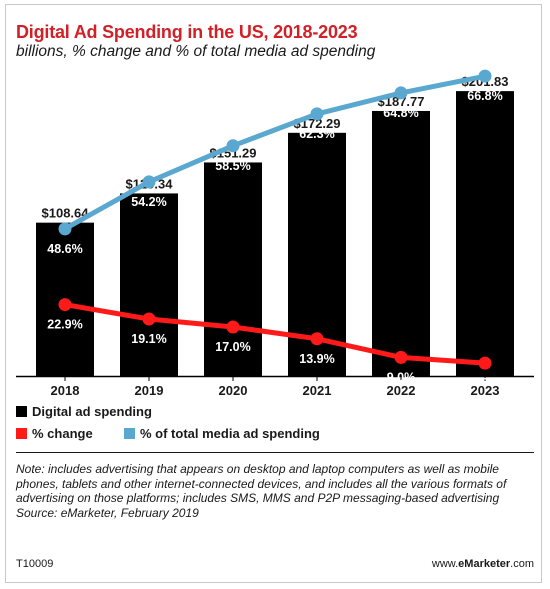 Image resolution: width=550 pixels, height=589 pixels. What do you see at coordinates (64, 325) in the screenshot?
I see `label-pct-change-2018: 22.9%` at bounding box center [64, 325].